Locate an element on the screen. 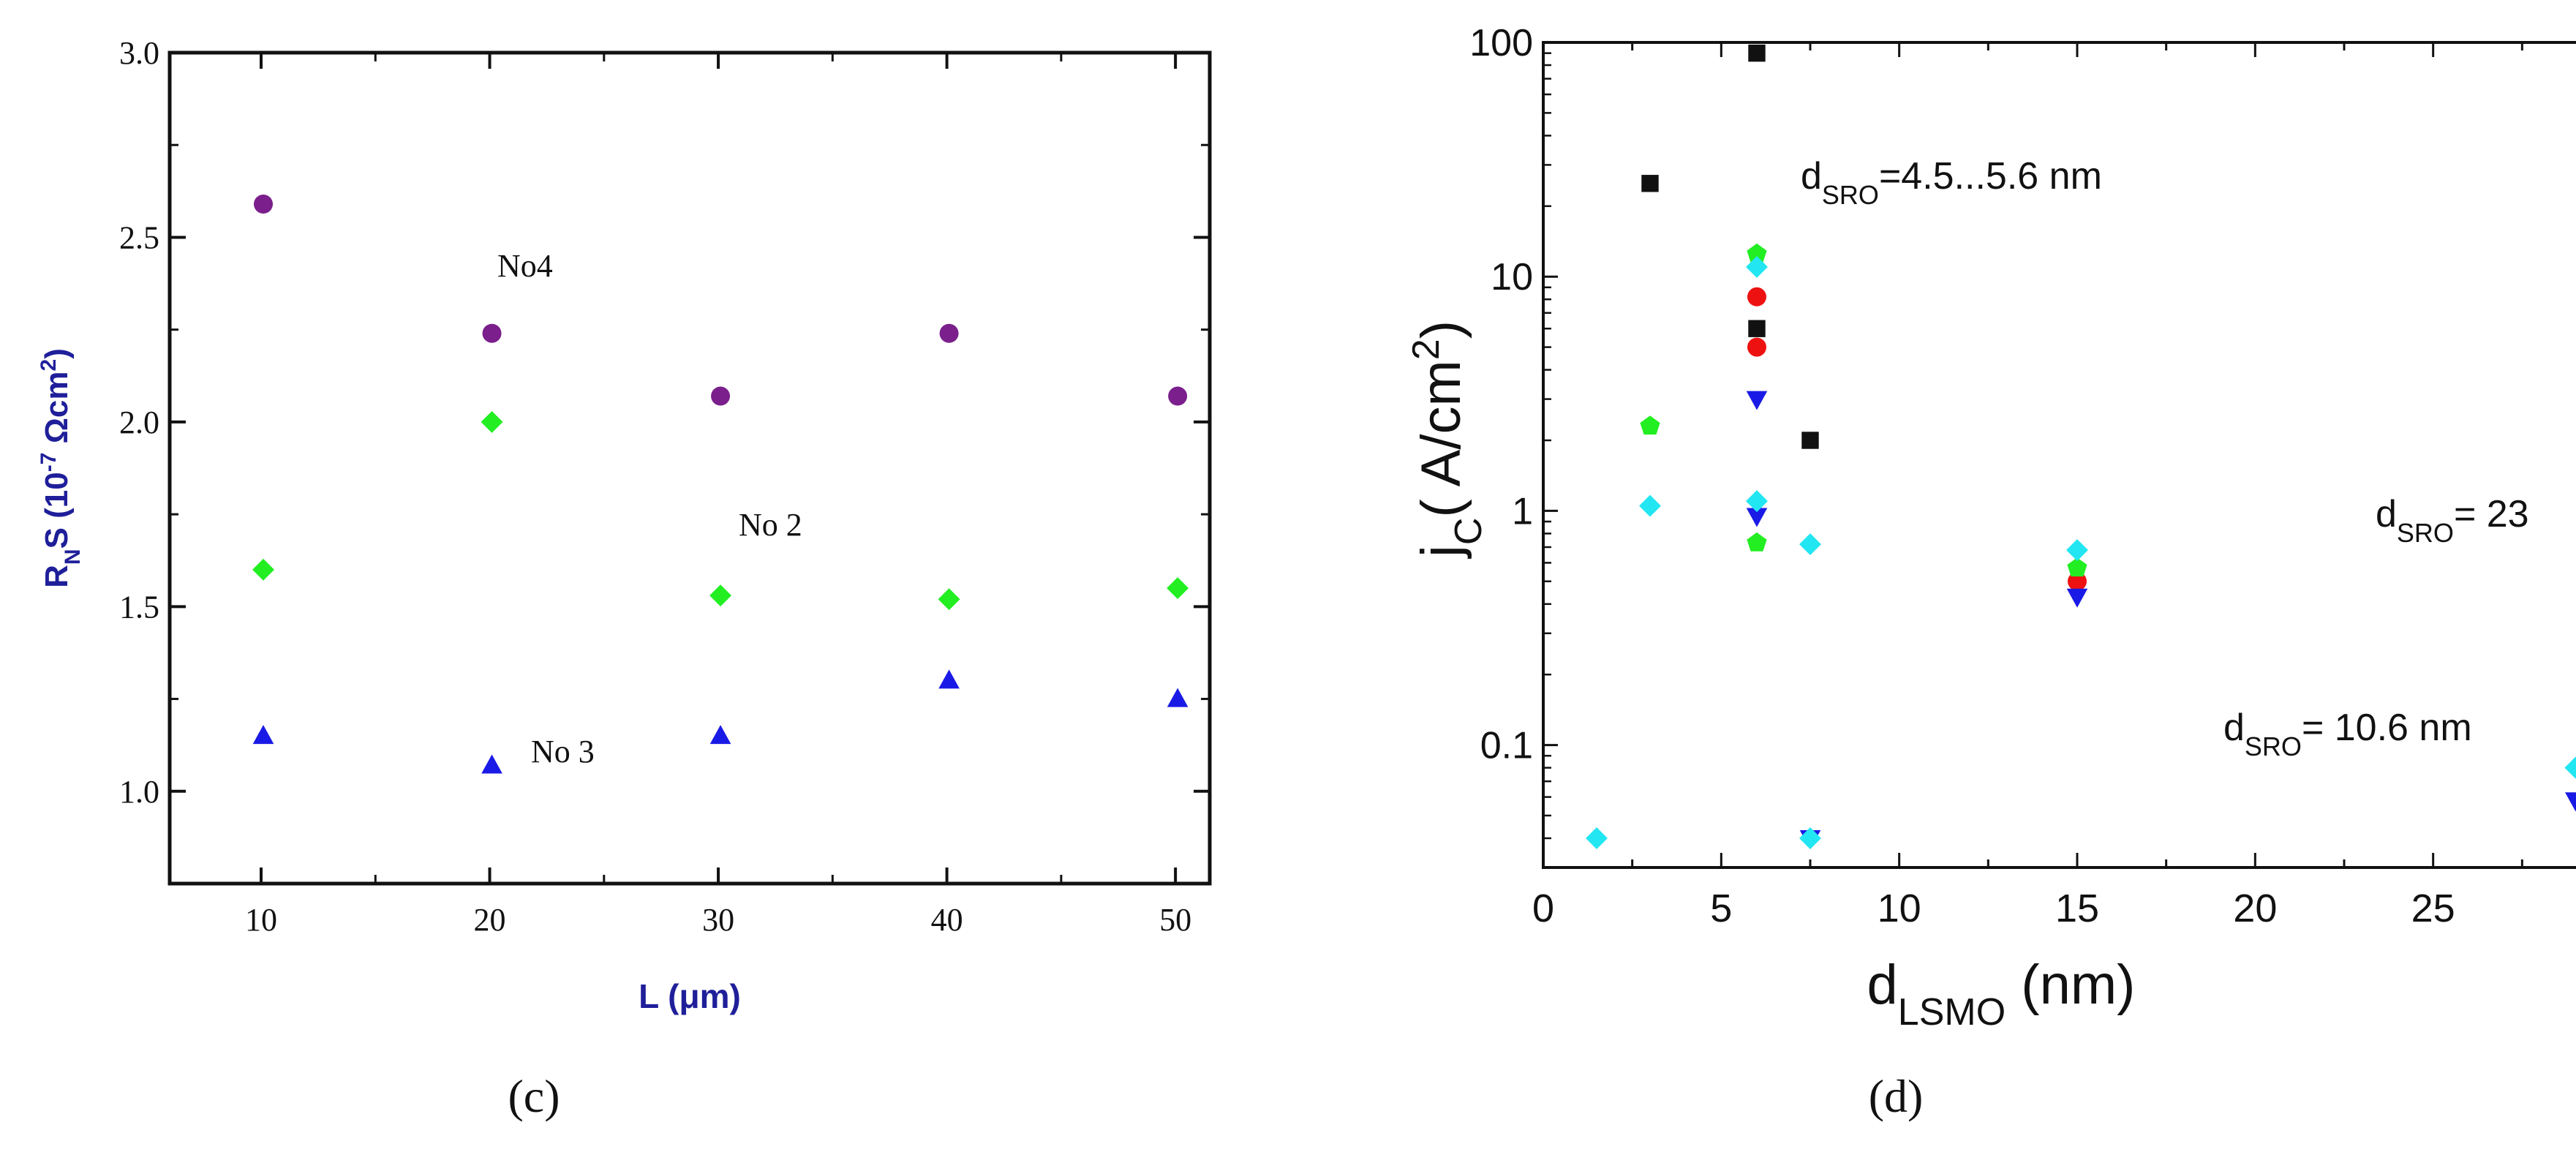  chart-c-x-axis-label: L (μm) is located at coordinates (690, 996).